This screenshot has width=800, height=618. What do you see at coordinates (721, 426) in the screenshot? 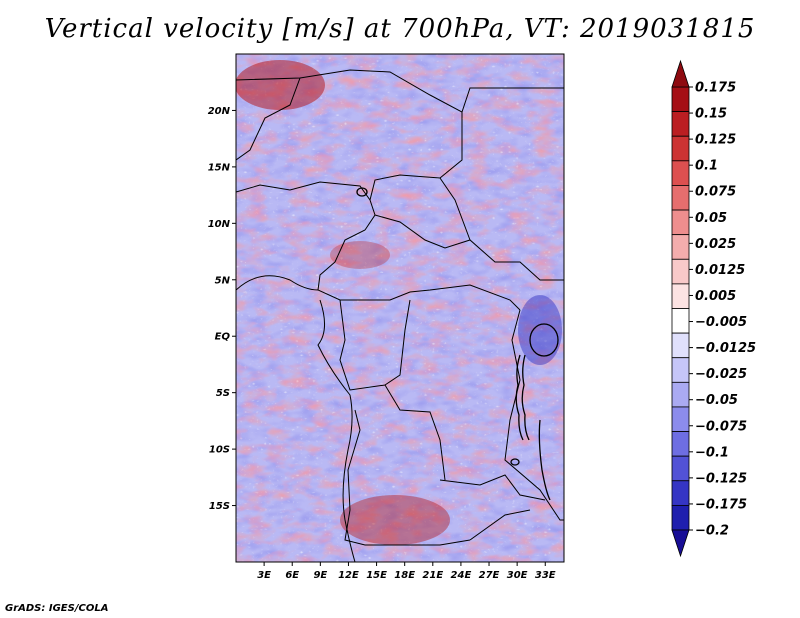
I see `colorbar-label: −0.075` at bounding box center [721, 426].